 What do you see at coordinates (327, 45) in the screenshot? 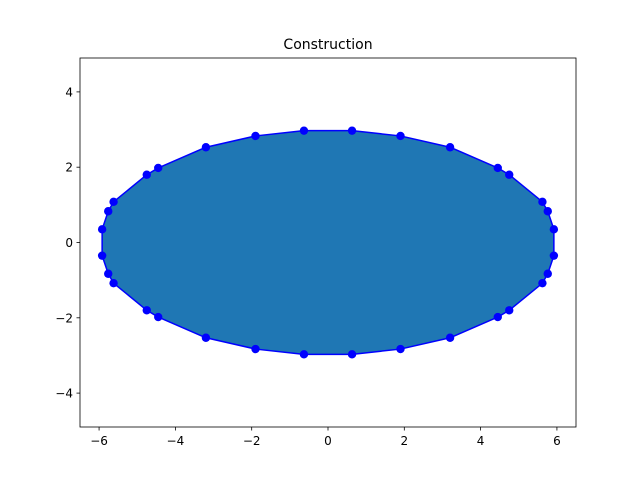
I see `chart-title: Construction` at bounding box center [327, 45].